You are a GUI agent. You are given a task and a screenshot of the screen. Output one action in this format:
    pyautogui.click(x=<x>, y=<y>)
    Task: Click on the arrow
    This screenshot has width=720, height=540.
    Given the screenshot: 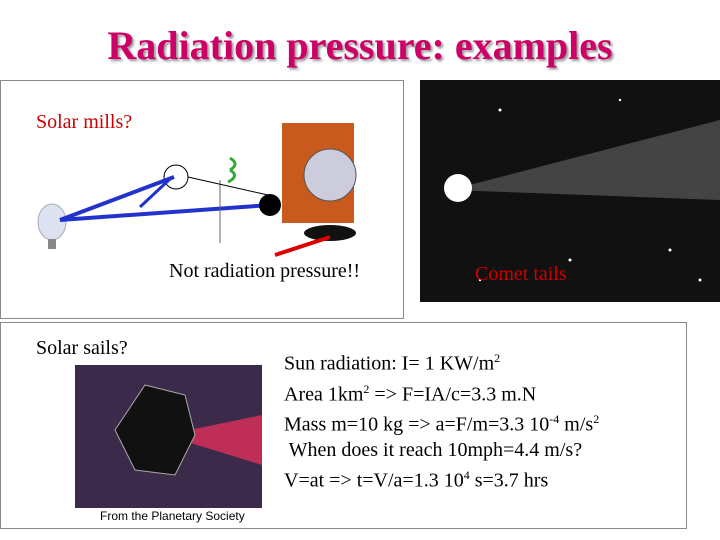 What is the action you would take?
    pyautogui.click(x=155, y=193)
    